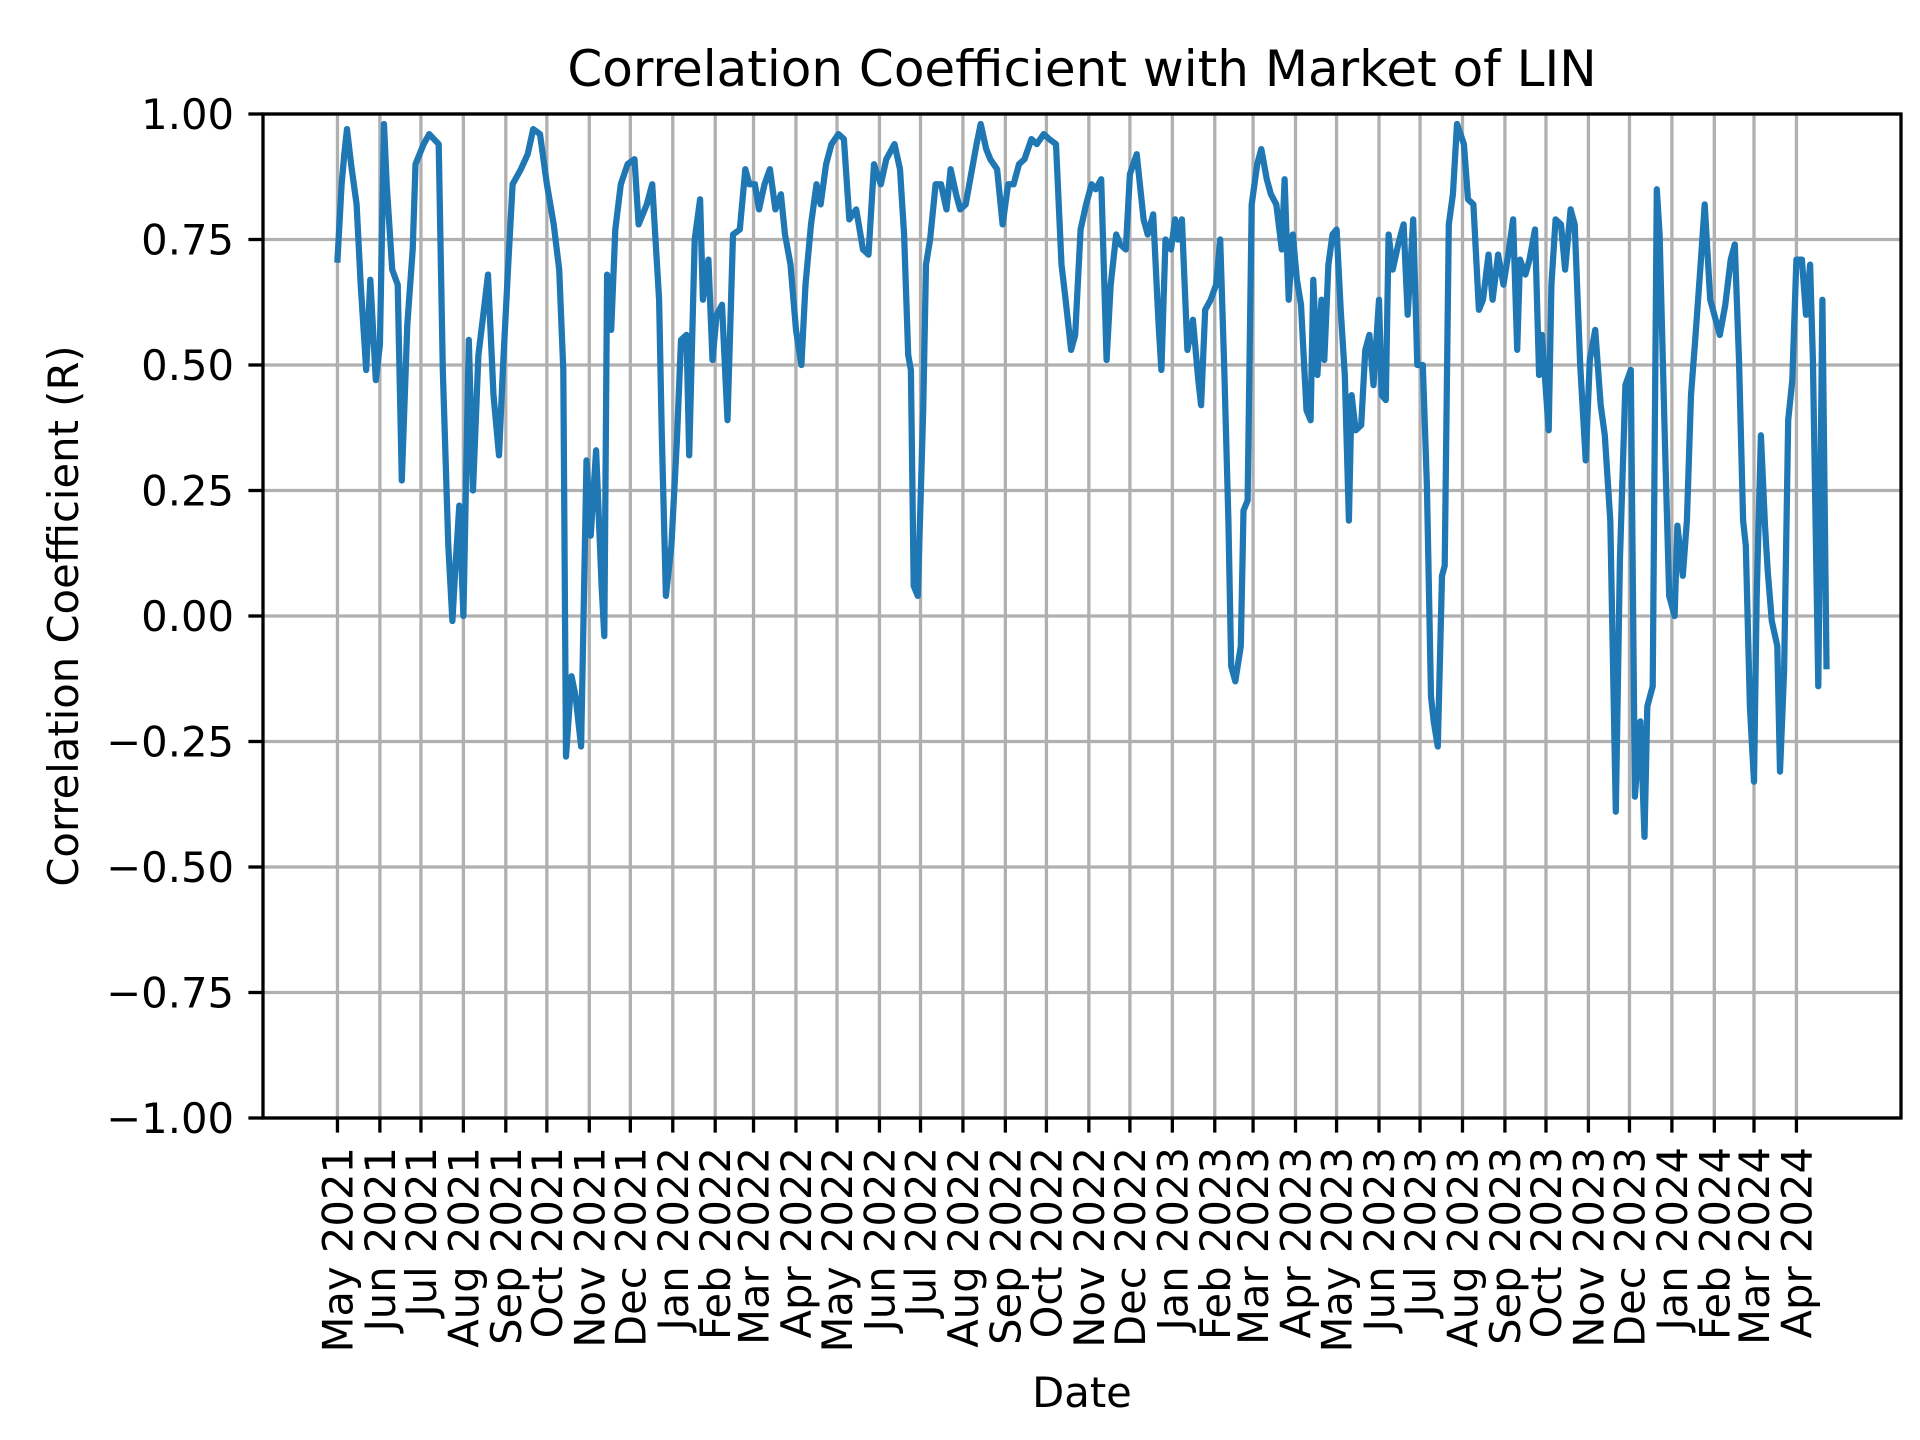 Image resolution: width=1920 pixels, height=1440 pixels. Describe the element at coordinates (1714, 1243) in the screenshot. I see `x-tick-label: Feb 2024` at that location.